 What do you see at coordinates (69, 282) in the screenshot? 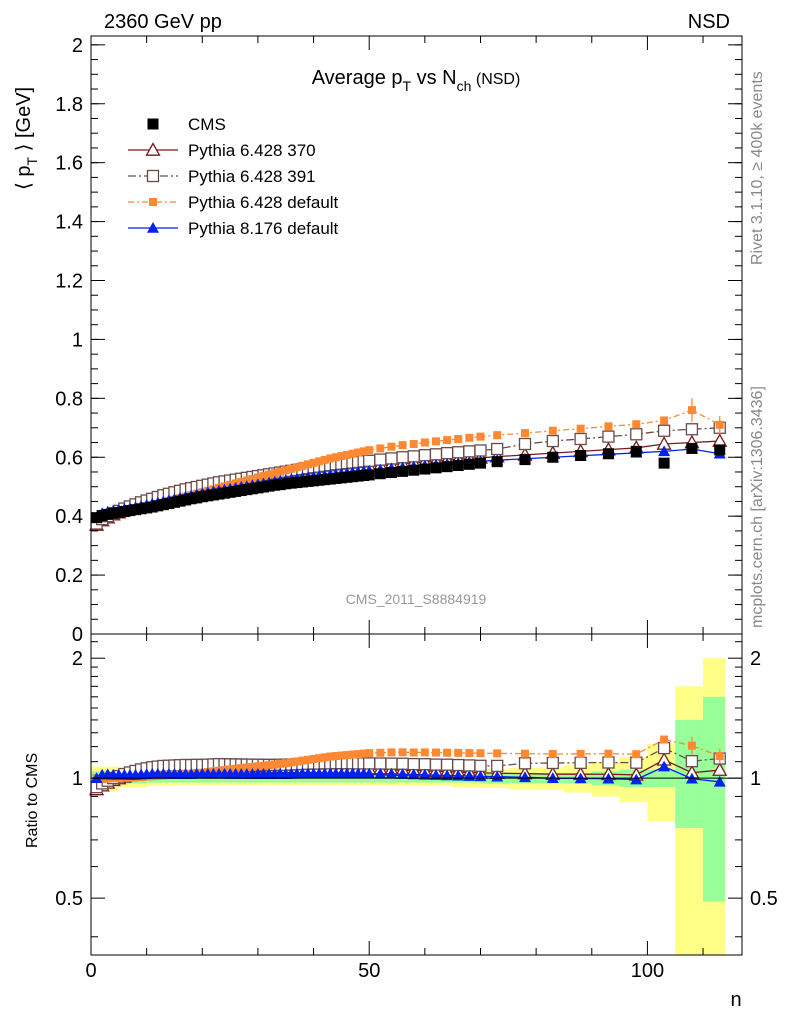
I see `y-tick-label: 1.2` at bounding box center [69, 282].